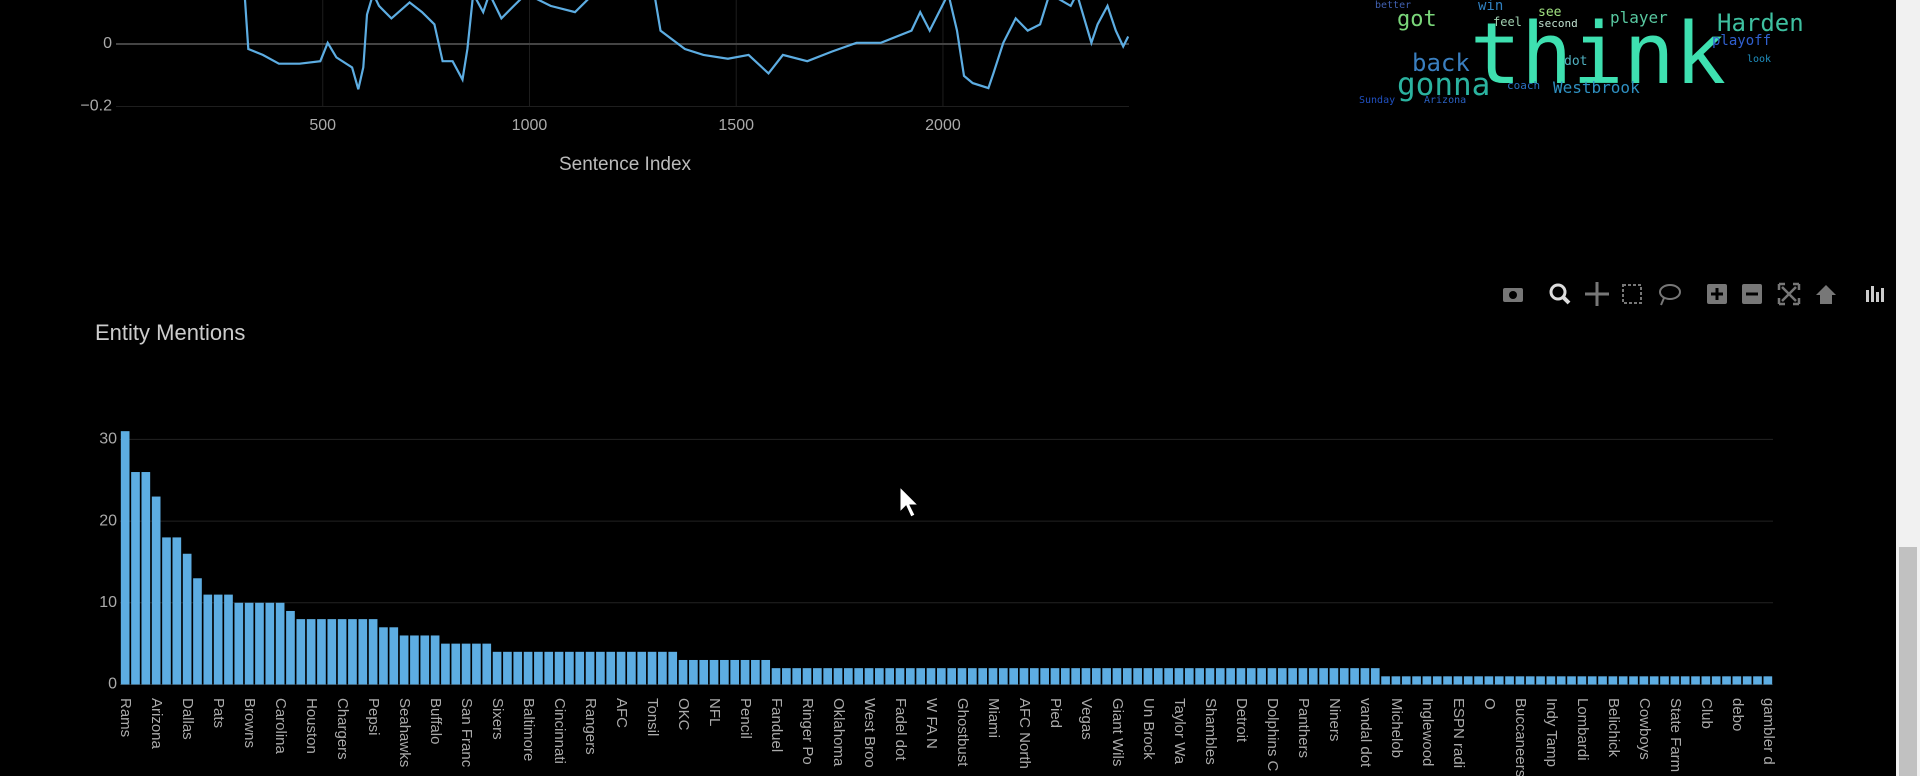 The height and width of the screenshot is (776, 1920). What do you see at coordinates (1908, 661) in the screenshot?
I see `scrollbar-thumb` at bounding box center [1908, 661].